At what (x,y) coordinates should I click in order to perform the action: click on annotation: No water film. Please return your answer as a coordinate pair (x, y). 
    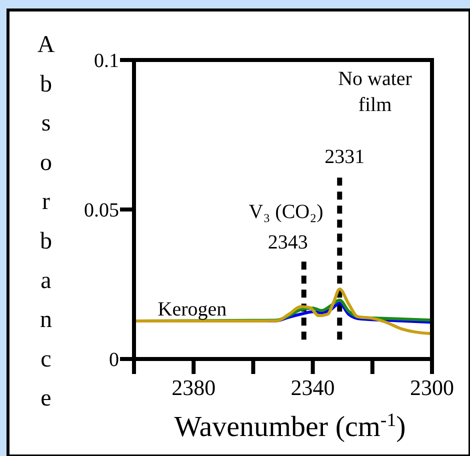
    Looking at the image, I should click on (375, 92).